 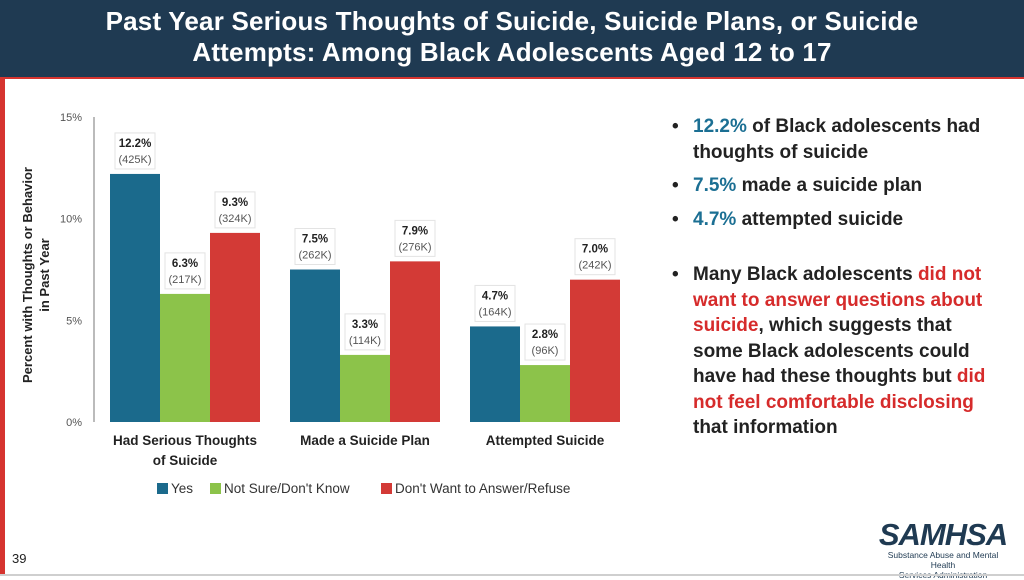 What do you see at coordinates (715, 185) in the screenshot?
I see `finding-plan-value: 7.5%` at bounding box center [715, 185].